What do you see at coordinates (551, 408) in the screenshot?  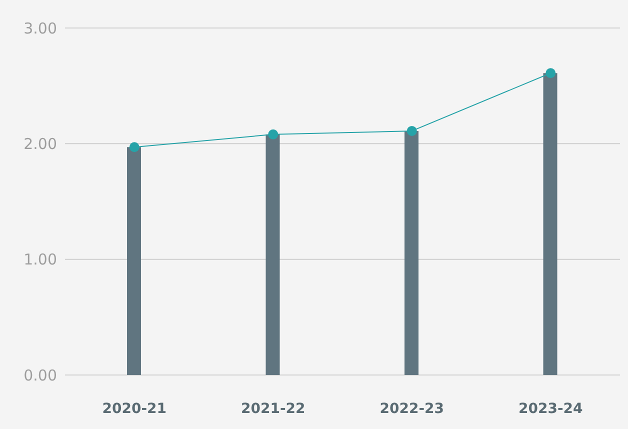 I see `x-tick-label: 2023-24` at bounding box center [551, 408].